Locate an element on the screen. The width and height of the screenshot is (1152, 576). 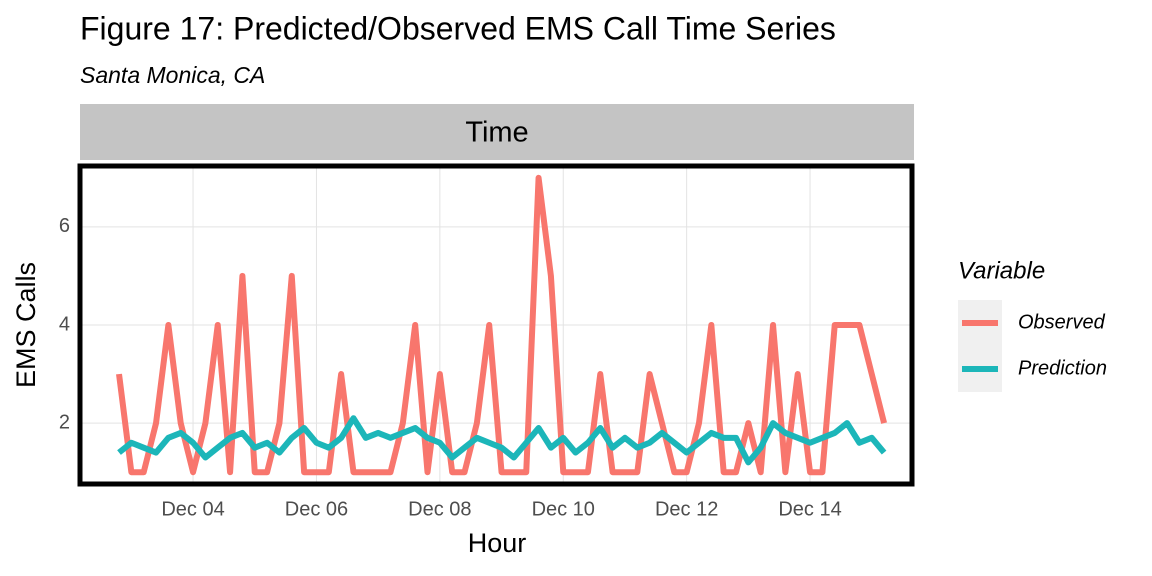
x-tick-label: Dec 14 is located at coordinates (809, 509).